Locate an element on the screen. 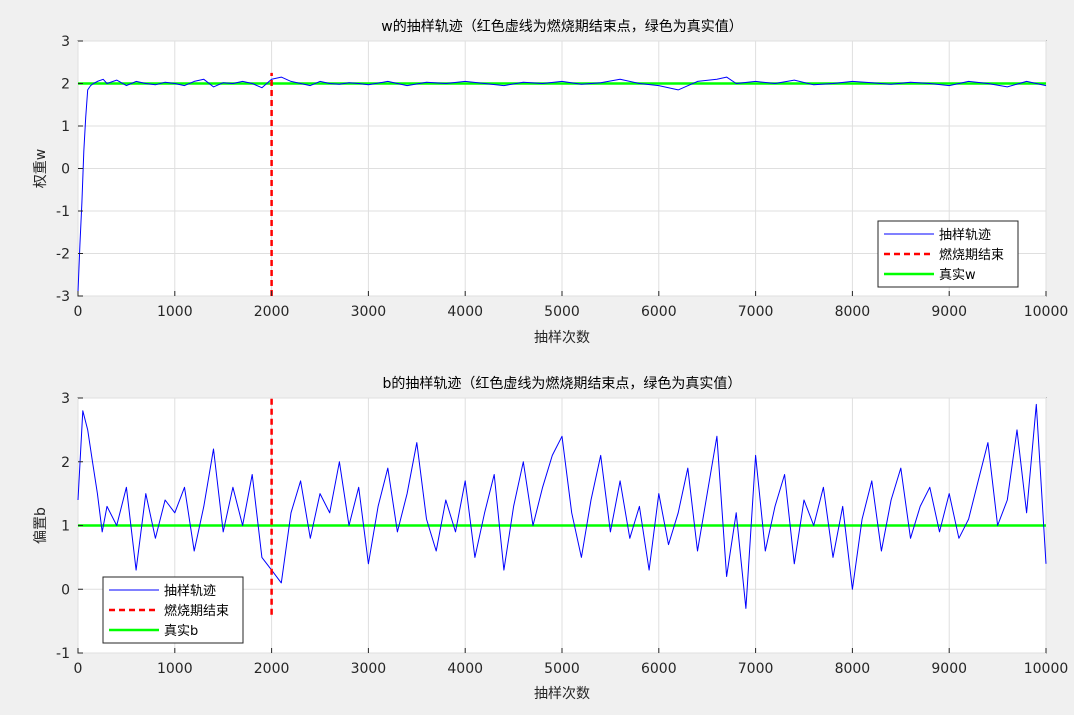 The height and width of the screenshot is (715, 1074). b-x-tick-label: 3000 is located at coordinates (369, 669).